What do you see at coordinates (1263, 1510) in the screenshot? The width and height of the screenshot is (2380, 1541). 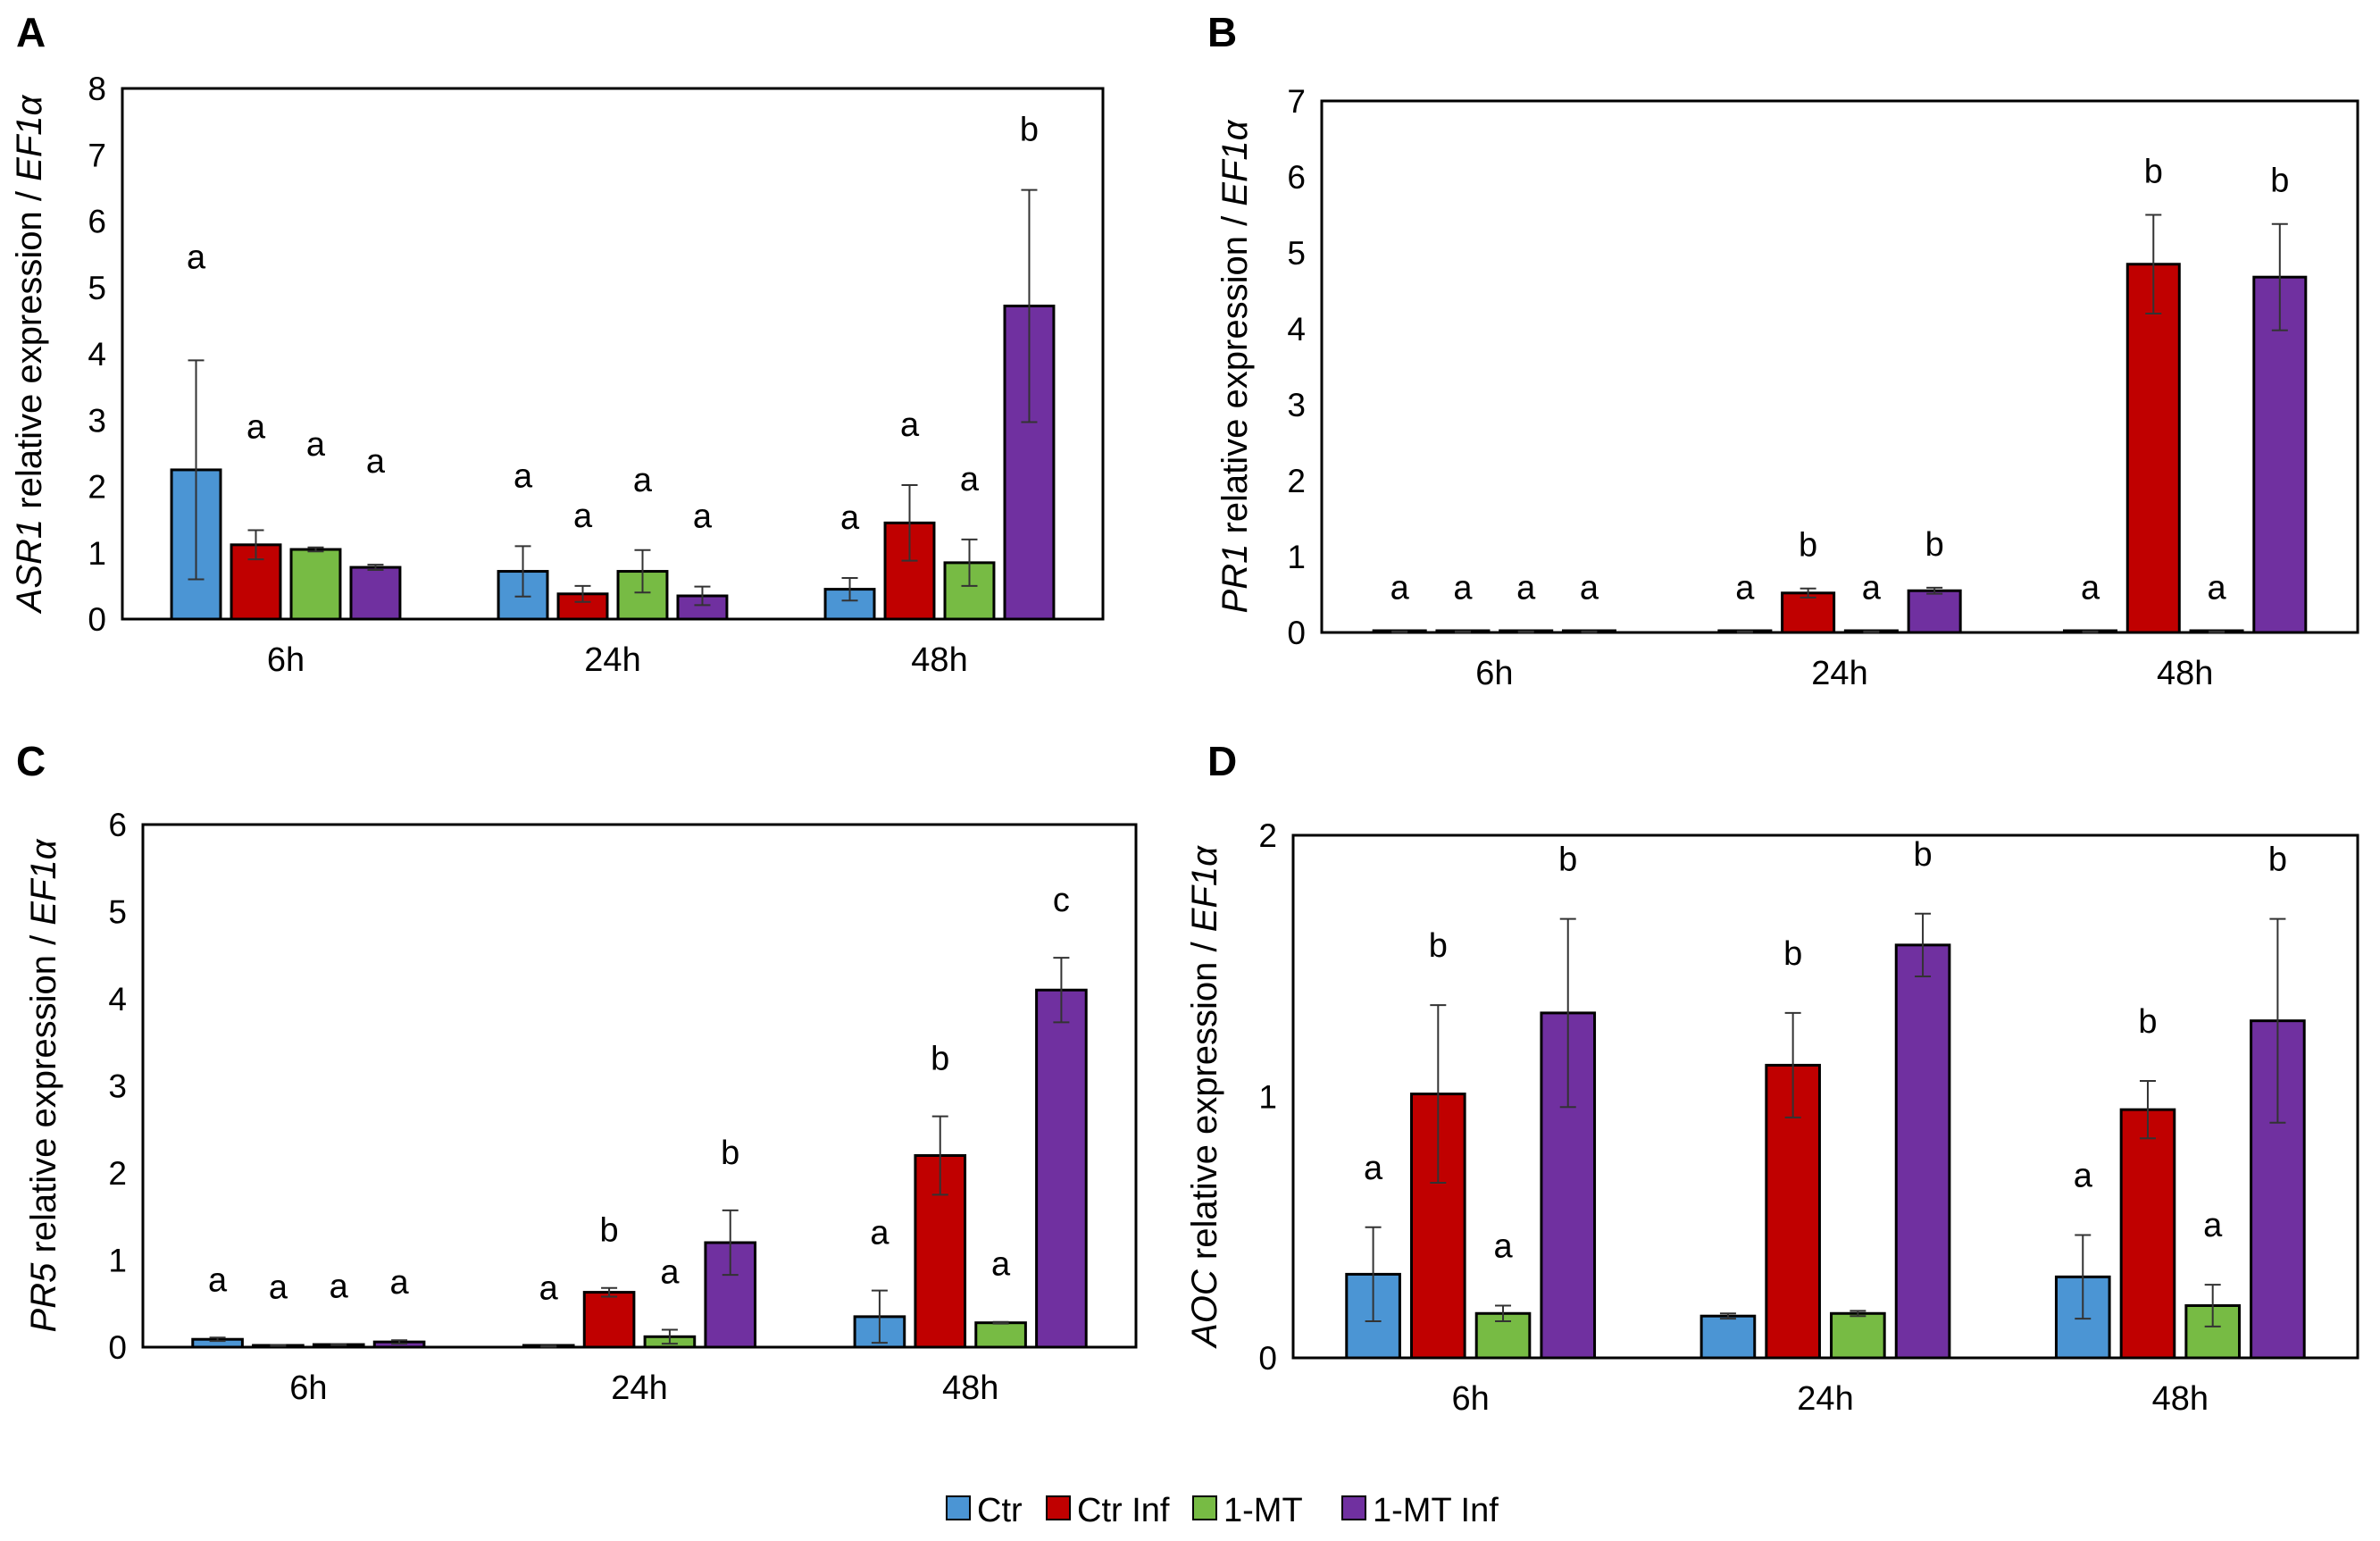 I see `legend-label-1-mt: 1-MT` at bounding box center [1263, 1510].